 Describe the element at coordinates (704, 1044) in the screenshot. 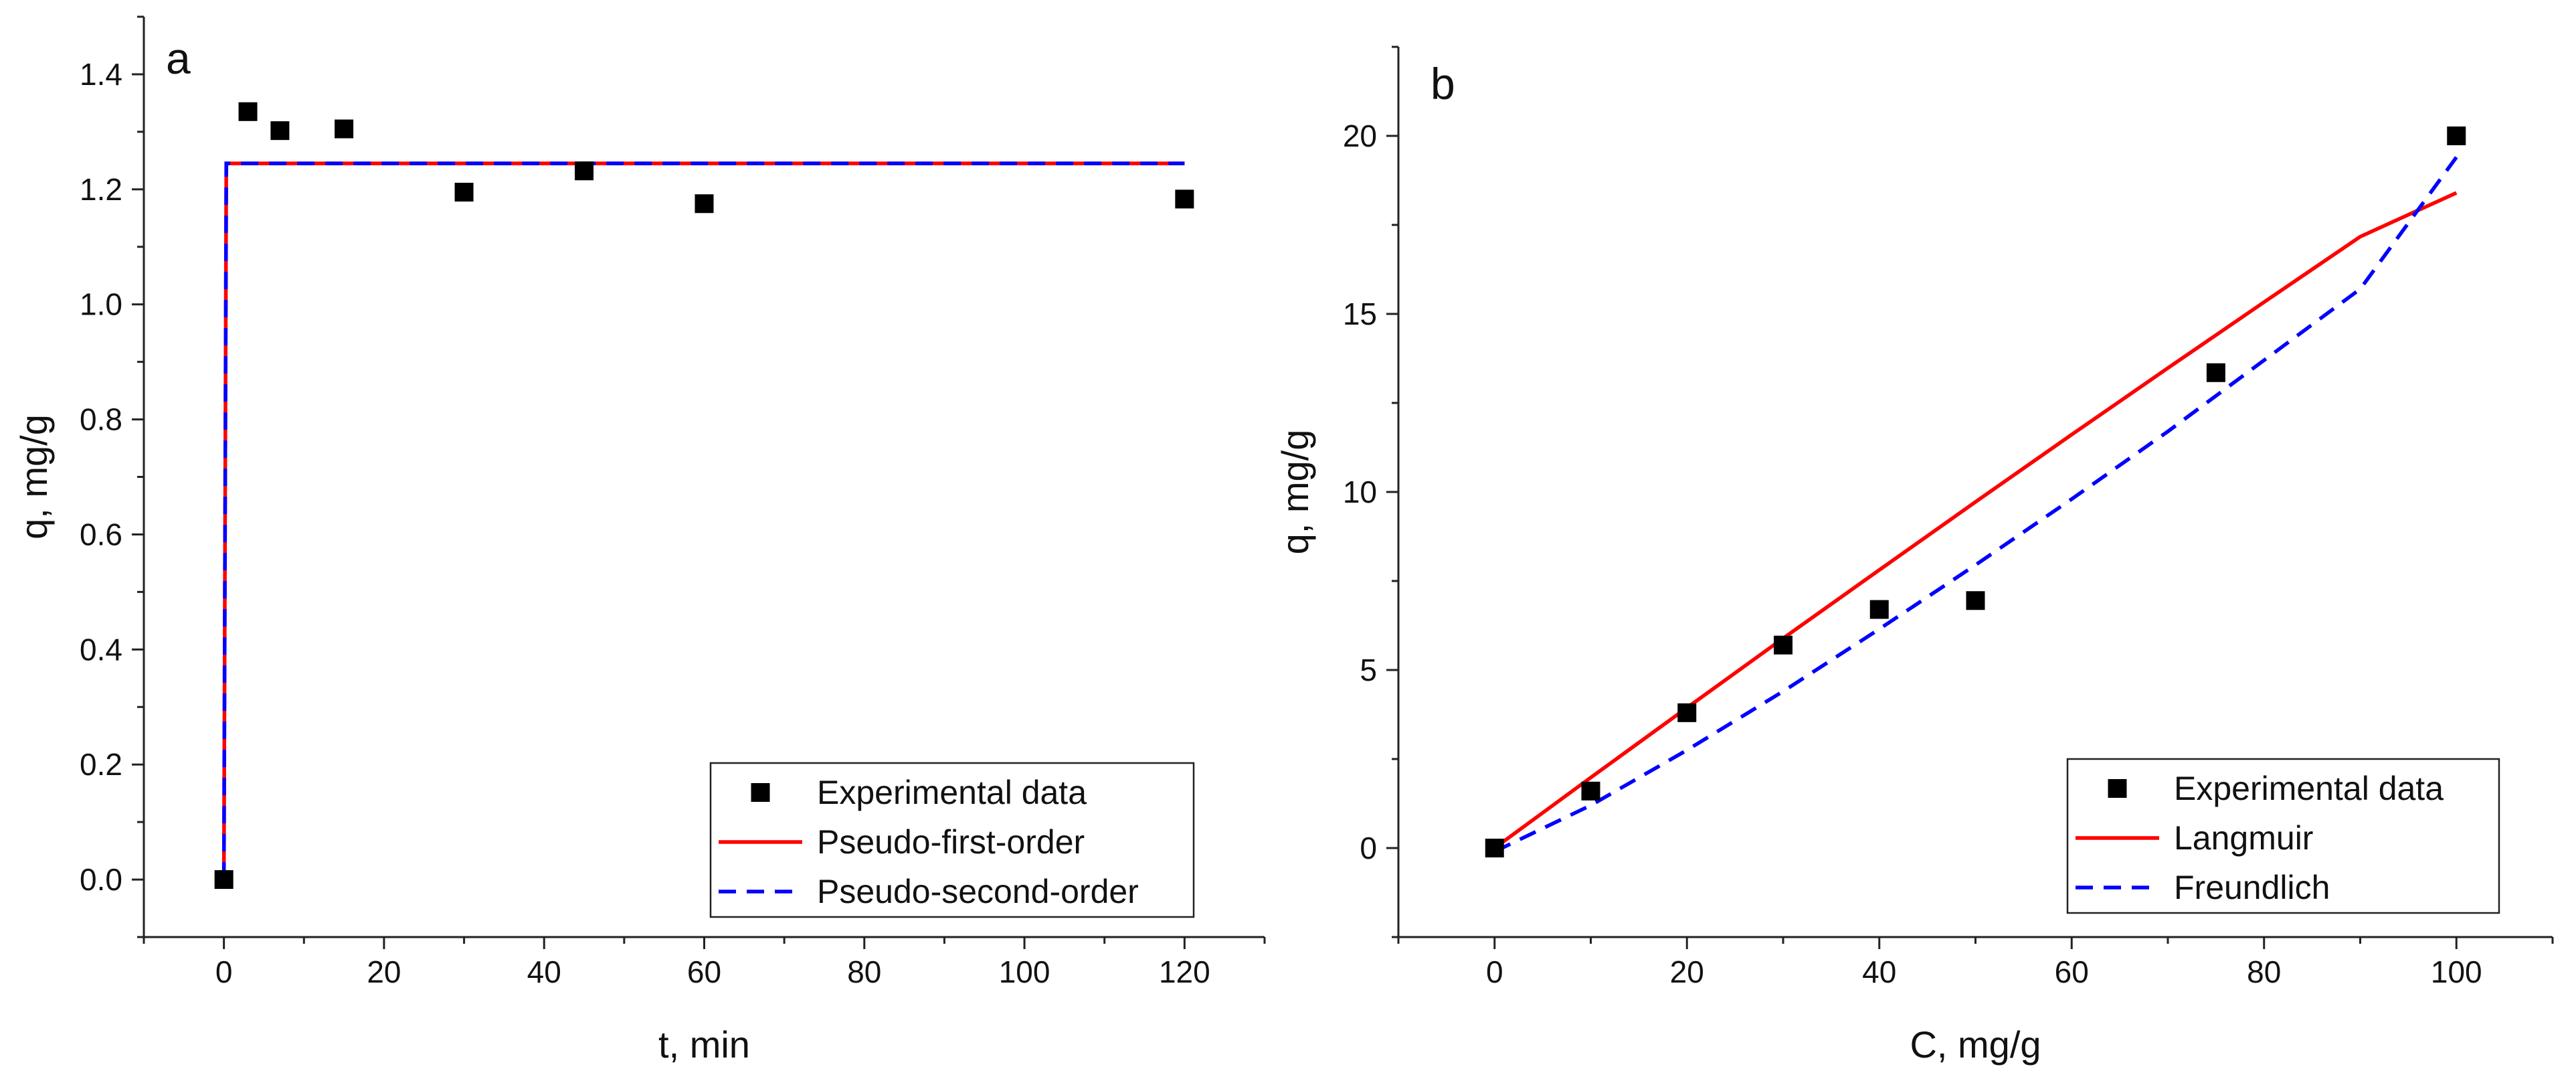

I see `x-axis-title: t, min` at that location.